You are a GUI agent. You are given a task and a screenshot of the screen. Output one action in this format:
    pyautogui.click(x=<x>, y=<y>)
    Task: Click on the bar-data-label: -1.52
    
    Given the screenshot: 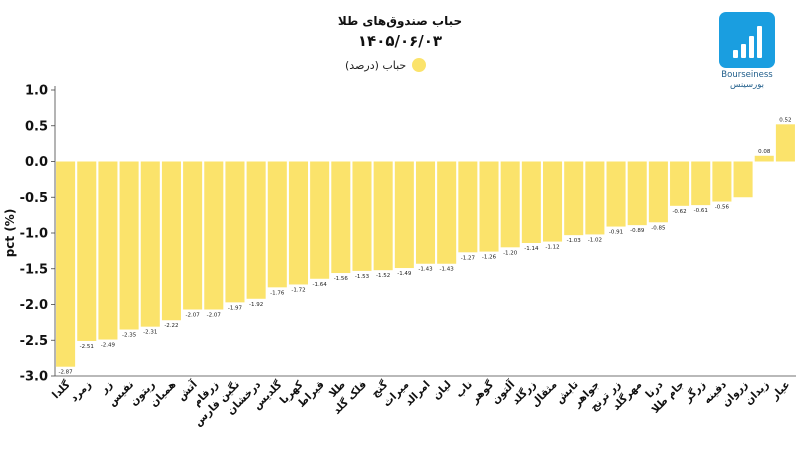 What is the action you would take?
    pyautogui.click(x=383, y=276)
    